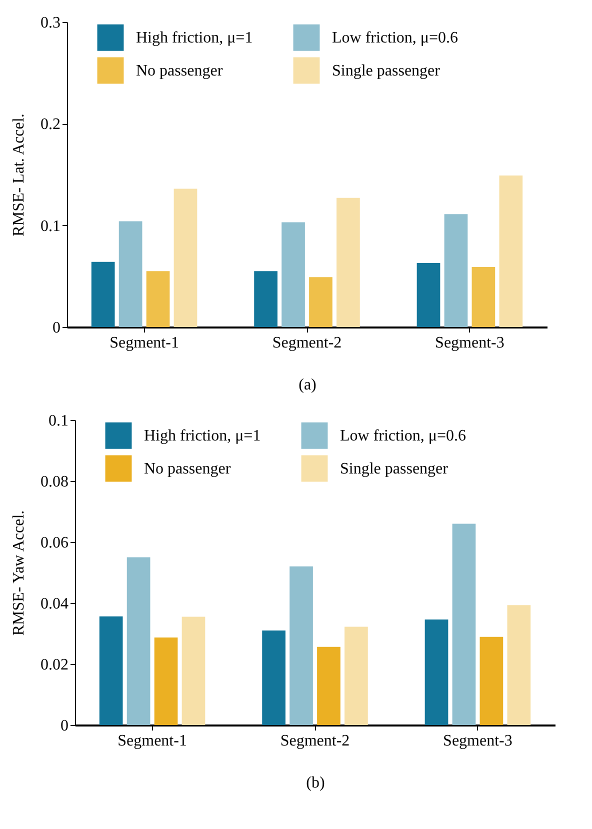  Describe the element at coordinates (54, 543) in the screenshot. I see `y-tick-label: 0.06` at that location.